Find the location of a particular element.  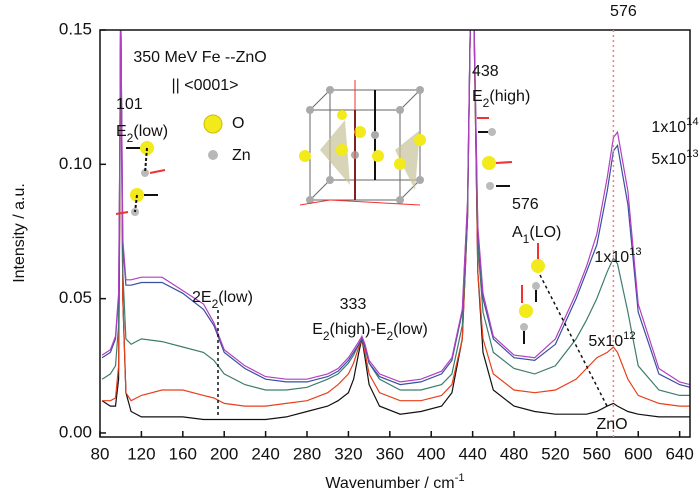

series-label: 5x10¹³ is located at coordinates (674, 158).